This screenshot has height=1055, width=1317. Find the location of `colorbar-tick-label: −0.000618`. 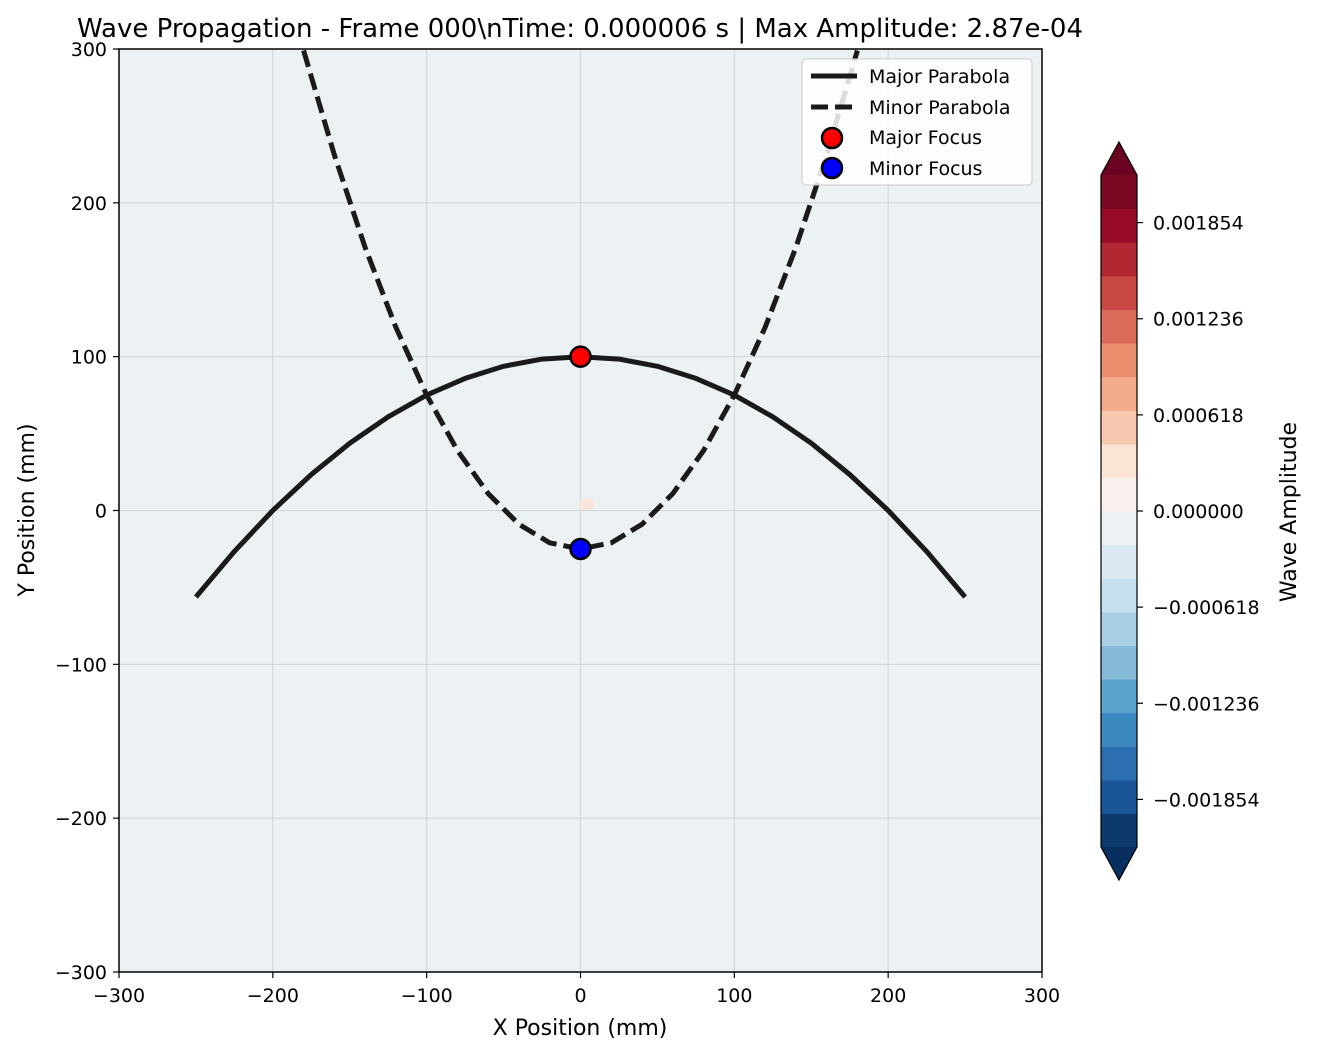

colorbar-tick-label: −0.000618 is located at coordinates (1206, 608).